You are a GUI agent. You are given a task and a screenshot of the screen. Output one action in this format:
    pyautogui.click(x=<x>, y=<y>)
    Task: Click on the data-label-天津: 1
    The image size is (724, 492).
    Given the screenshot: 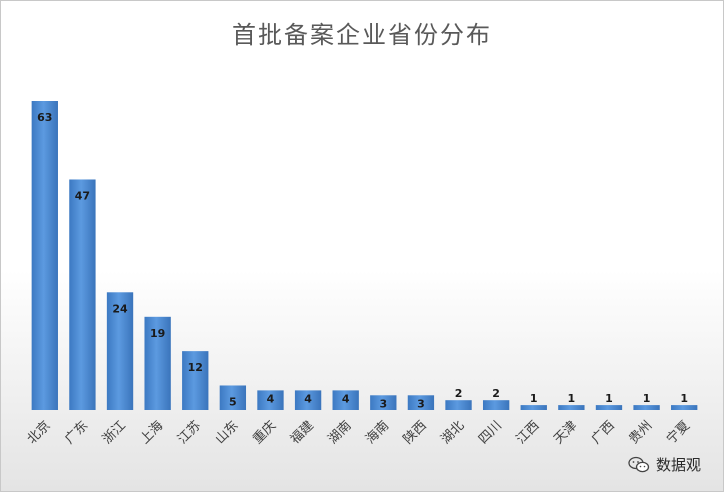 What is the action you would take?
    pyautogui.click(x=572, y=398)
    